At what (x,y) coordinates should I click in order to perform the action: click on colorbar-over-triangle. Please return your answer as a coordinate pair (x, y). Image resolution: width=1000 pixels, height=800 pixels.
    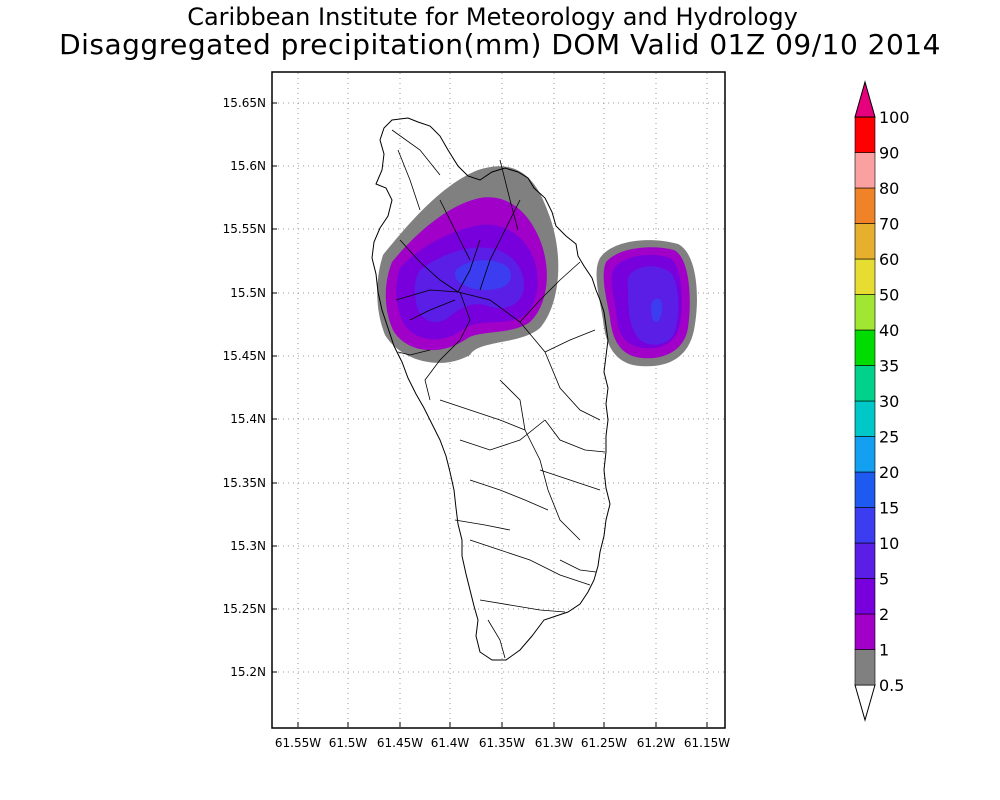
    Looking at the image, I should click on (865, 99).